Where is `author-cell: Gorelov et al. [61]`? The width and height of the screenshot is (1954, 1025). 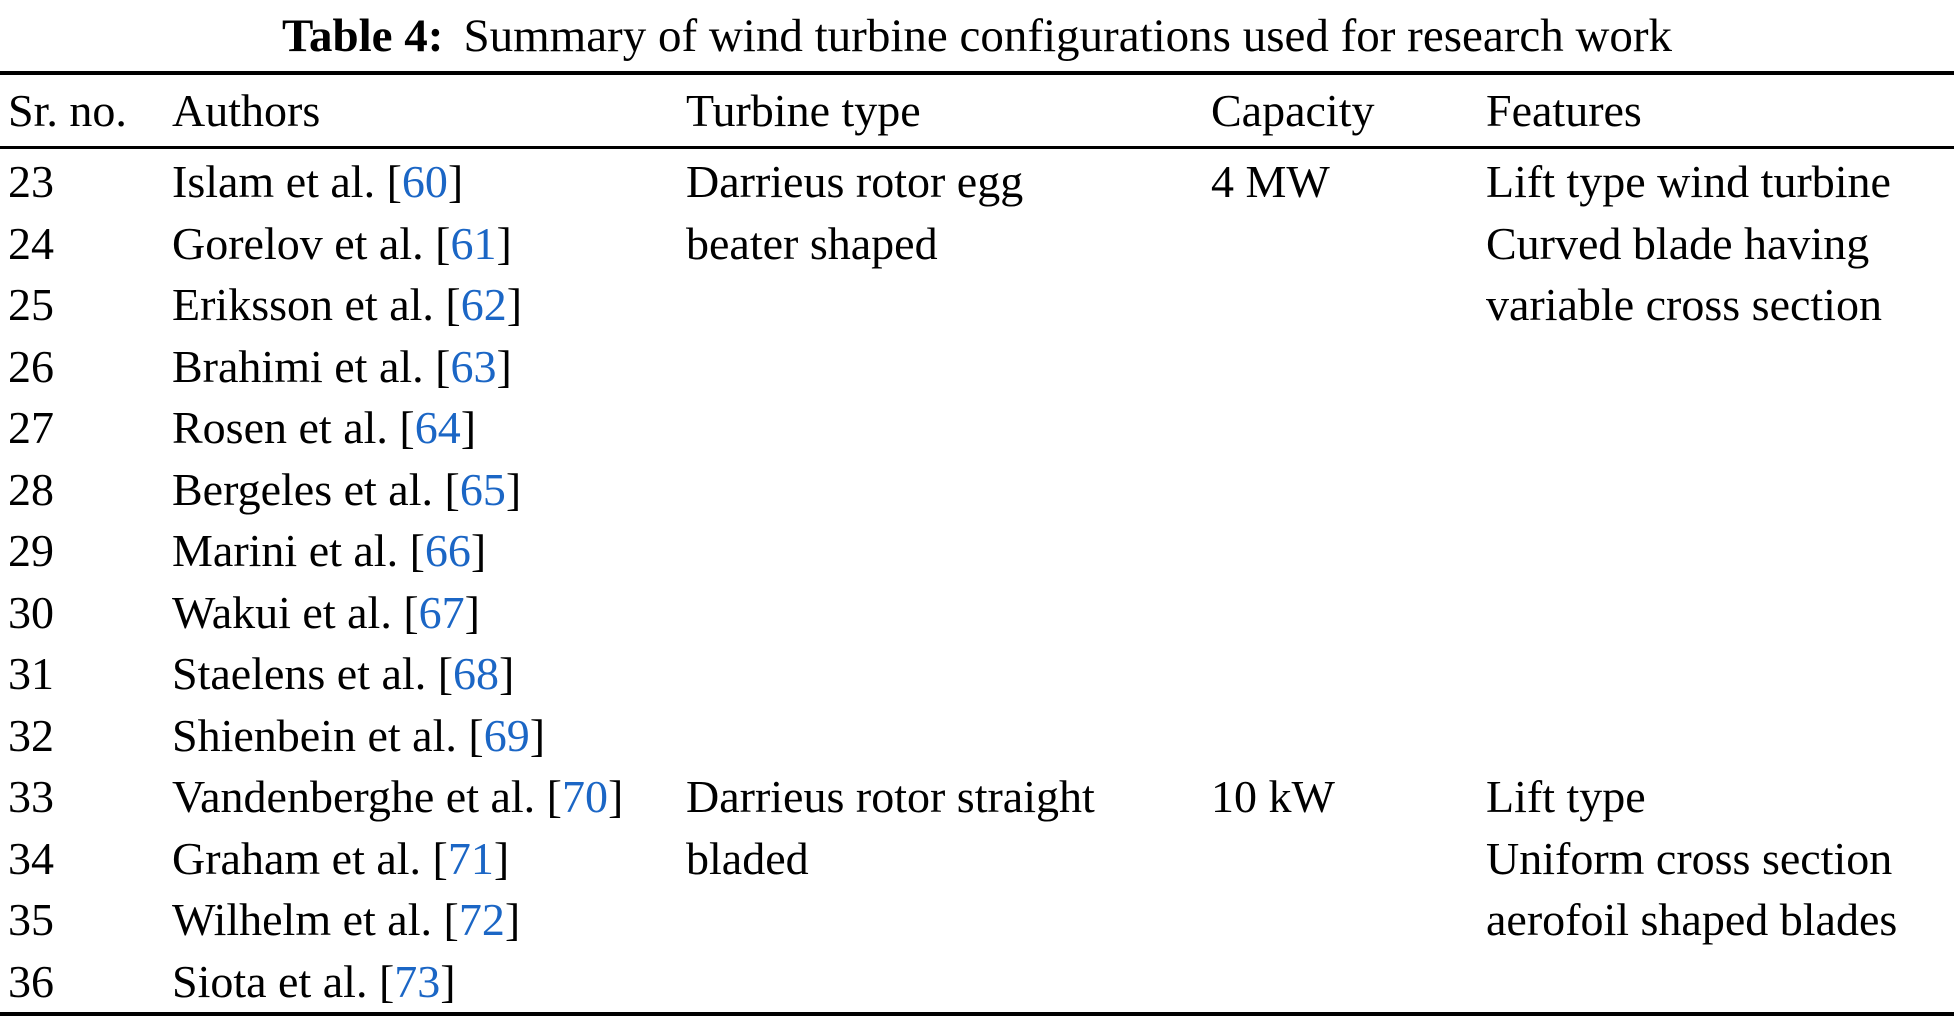 author-cell: Gorelov et al. [61] is located at coordinates (429, 244).